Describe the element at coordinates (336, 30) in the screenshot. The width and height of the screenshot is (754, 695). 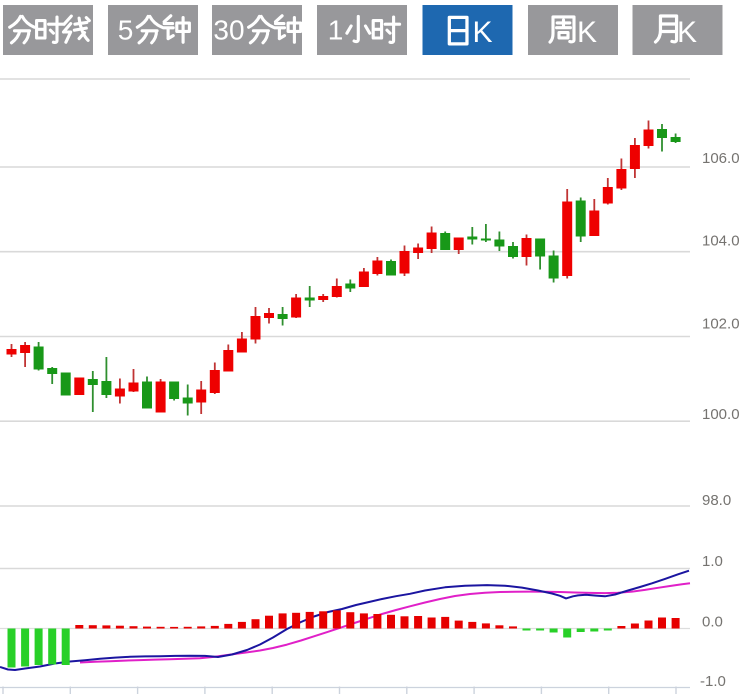
I see `svg-text: 1` at that location.